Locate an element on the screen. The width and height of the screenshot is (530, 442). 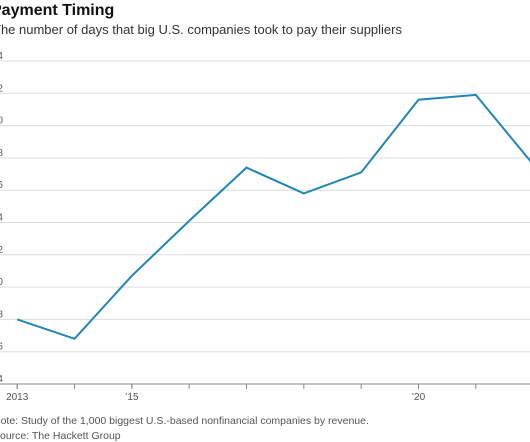
y-tick-label: 64 is located at coordinates (1, 56).